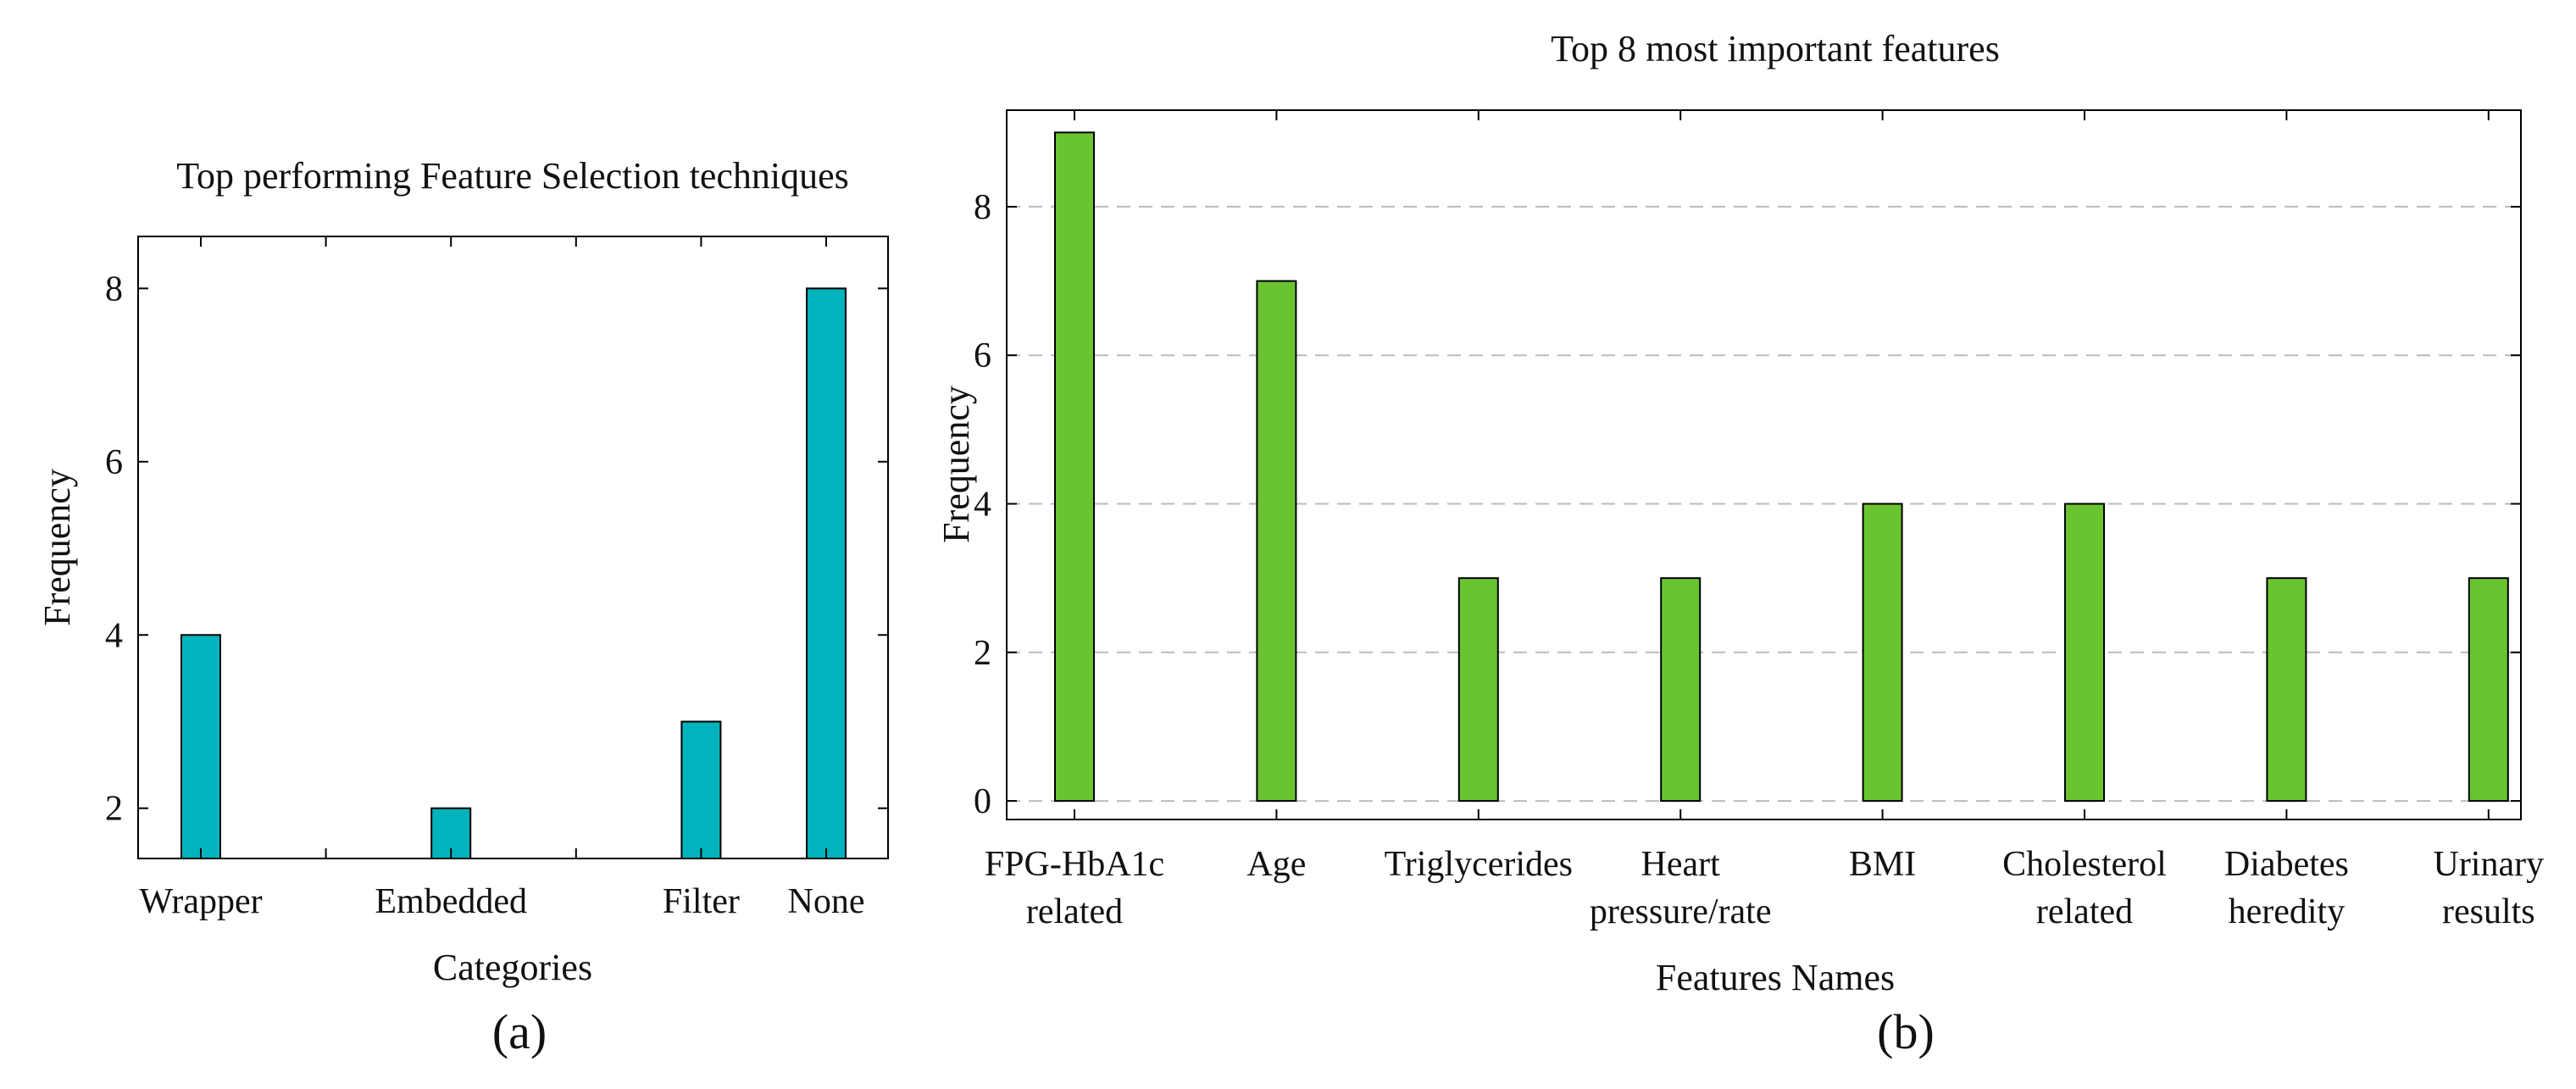 The height and width of the screenshot is (1089, 2576). What do you see at coordinates (1776, 48) in the screenshot?
I see `chart-b-title: Top 8 most important features` at bounding box center [1776, 48].